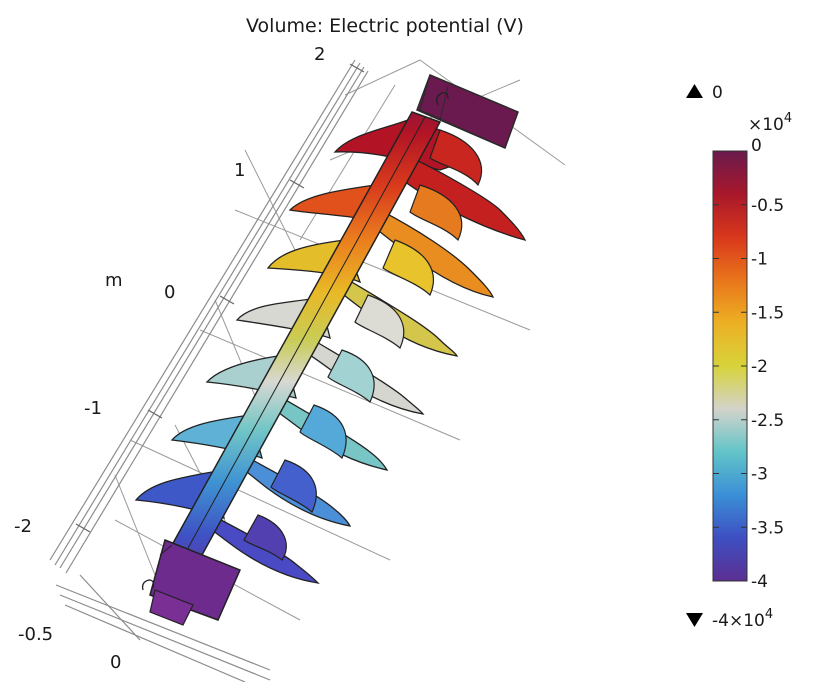 This screenshot has width=819, height=682. Describe the element at coordinates (759, 475) in the screenshot. I see `colorbar-tick-label: -3` at that location.